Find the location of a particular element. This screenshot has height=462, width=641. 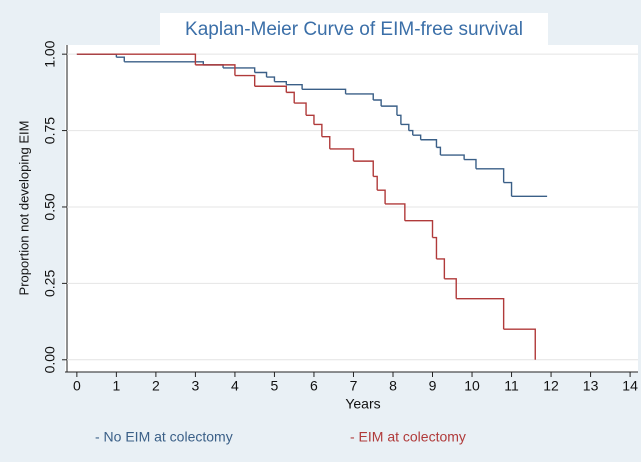

chart-title: Kaplan-Meier Curve of EIM-free survival is located at coordinates (354, 29).